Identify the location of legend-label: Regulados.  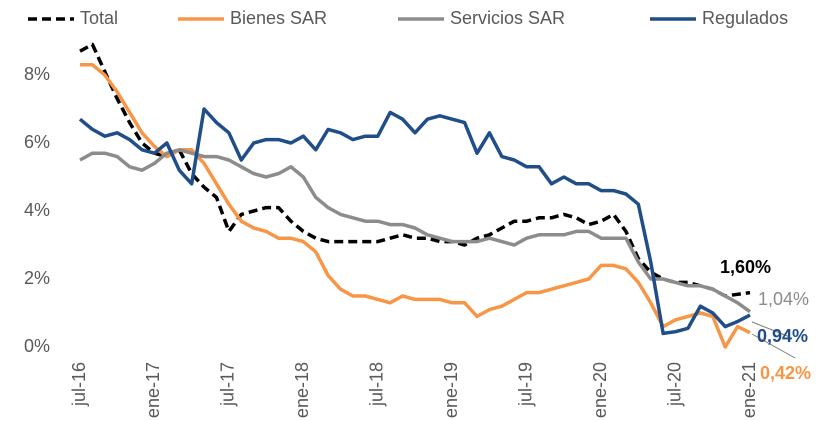
(745, 18).